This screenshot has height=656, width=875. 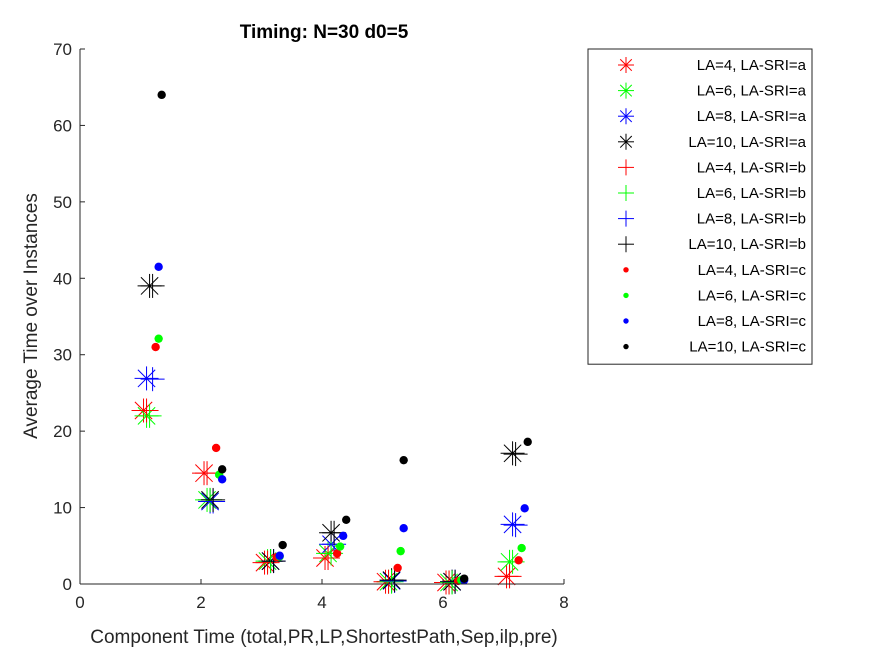 I want to click on y-axis-label: Average Time over Instances, so click(x=31, y=316).